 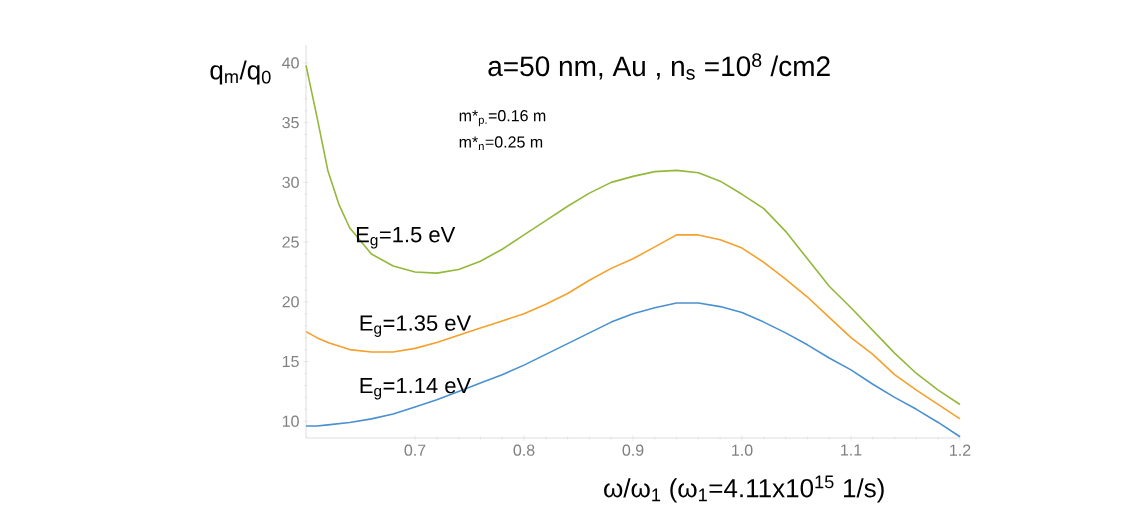 I want to click on y-tick-label: 20, so click(x=290, y=302).